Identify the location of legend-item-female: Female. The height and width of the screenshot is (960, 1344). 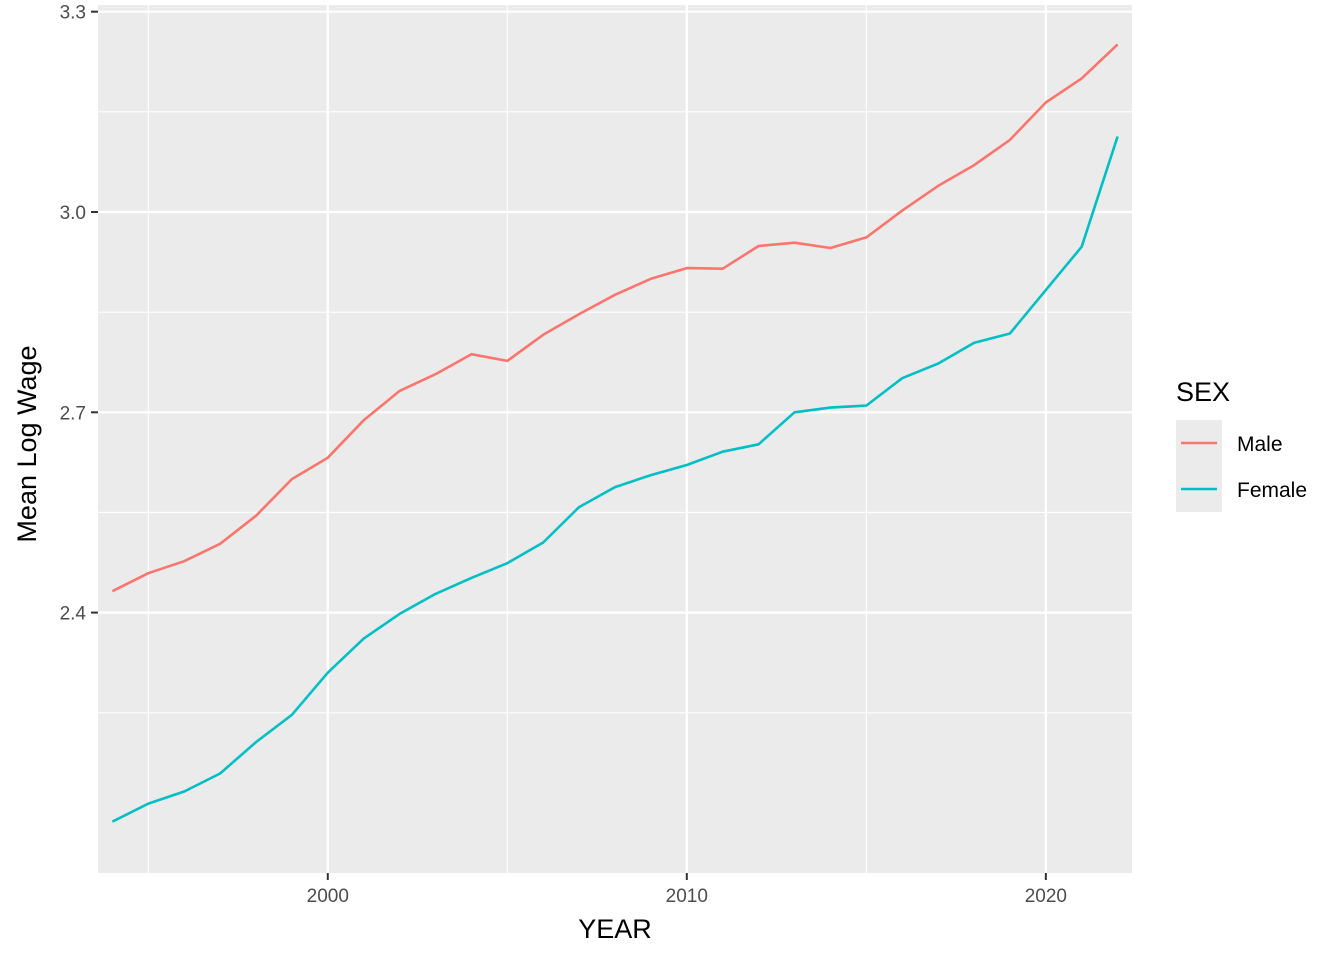
(1241, 489).